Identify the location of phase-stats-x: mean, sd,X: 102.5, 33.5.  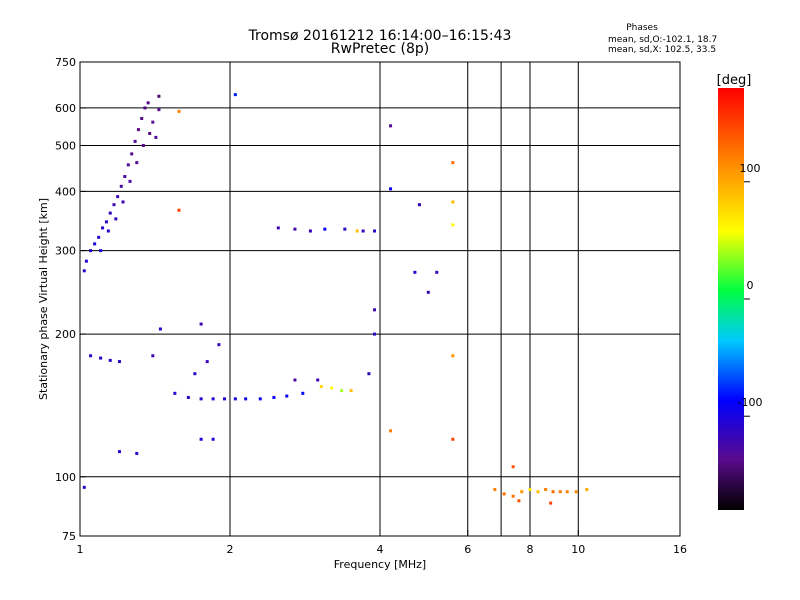
(662, 50).